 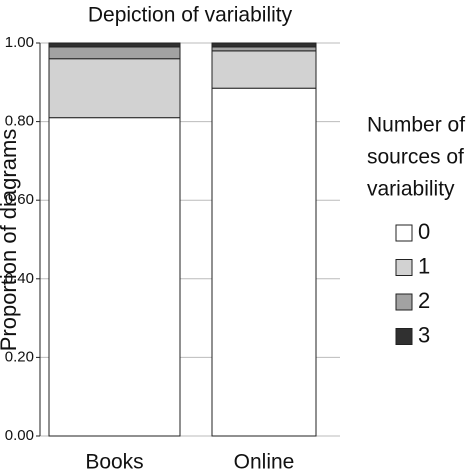 I want to click on y-tick-label: 0.60, so click(x=19, y=199).